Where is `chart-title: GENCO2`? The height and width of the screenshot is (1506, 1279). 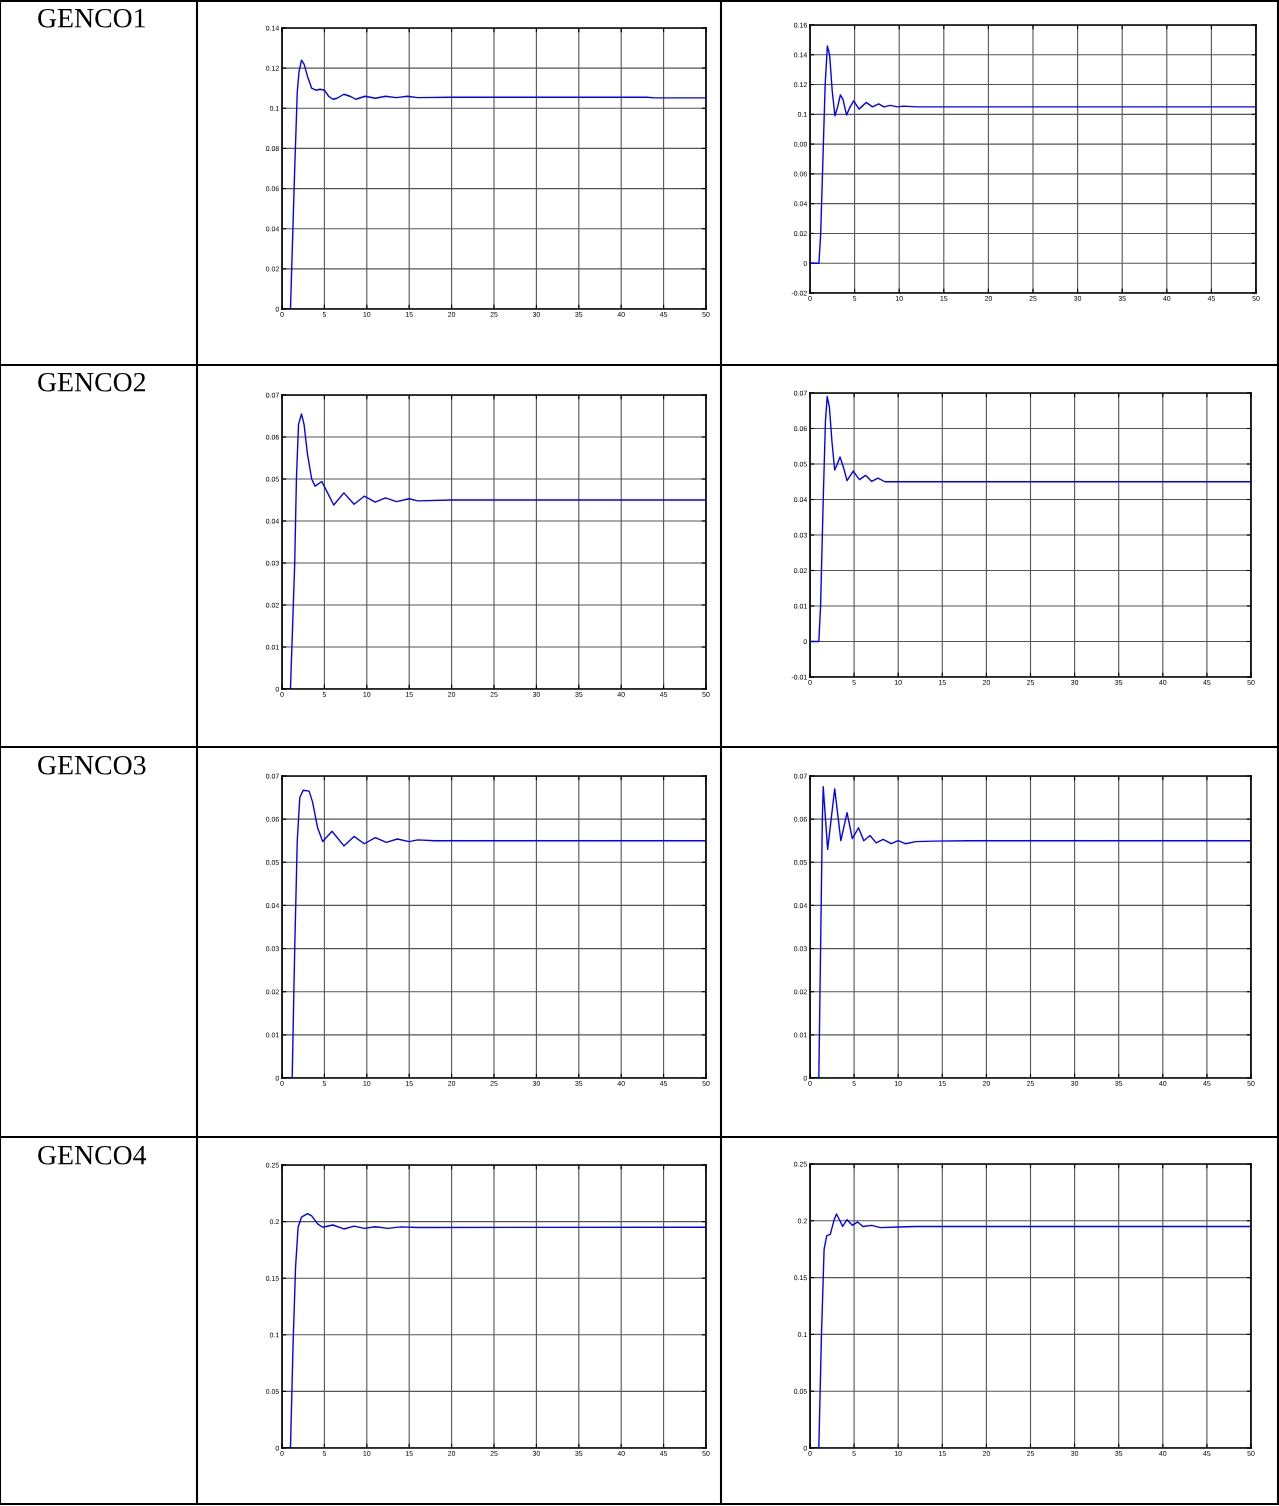 chart-title: GENCO2 is located at coordinates (92, 382).